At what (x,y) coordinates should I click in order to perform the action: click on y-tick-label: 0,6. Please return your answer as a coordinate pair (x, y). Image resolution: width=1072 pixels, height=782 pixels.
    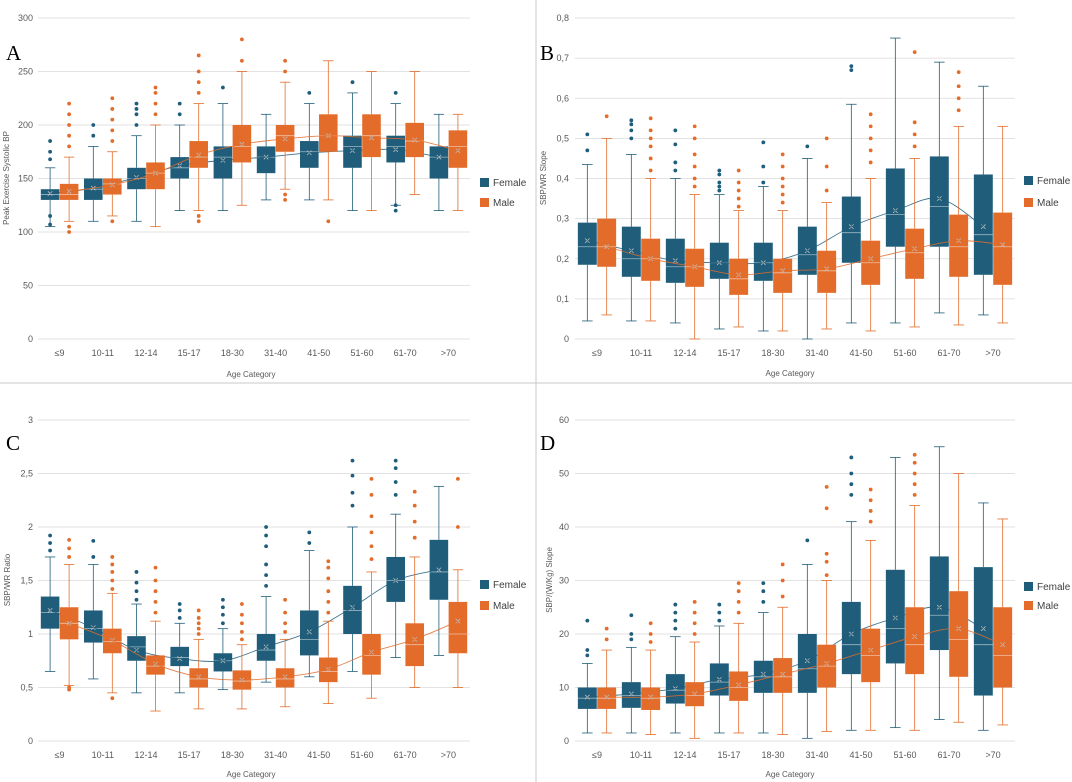
    Looking at the image, I should click on (562, 98).